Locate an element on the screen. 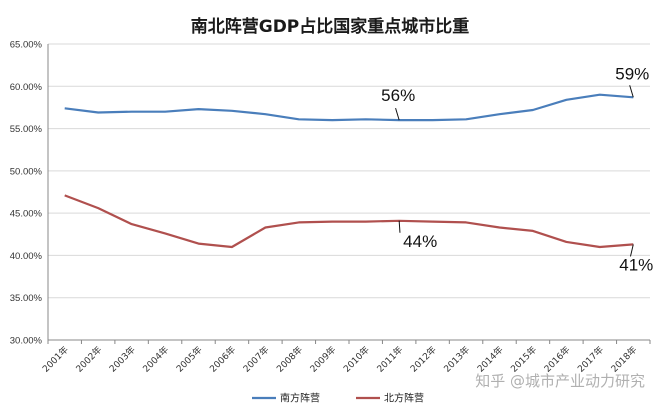 This screenshot has height=412, width=660. x-tick-label: 2011年 is located at coordinates (389, 359).